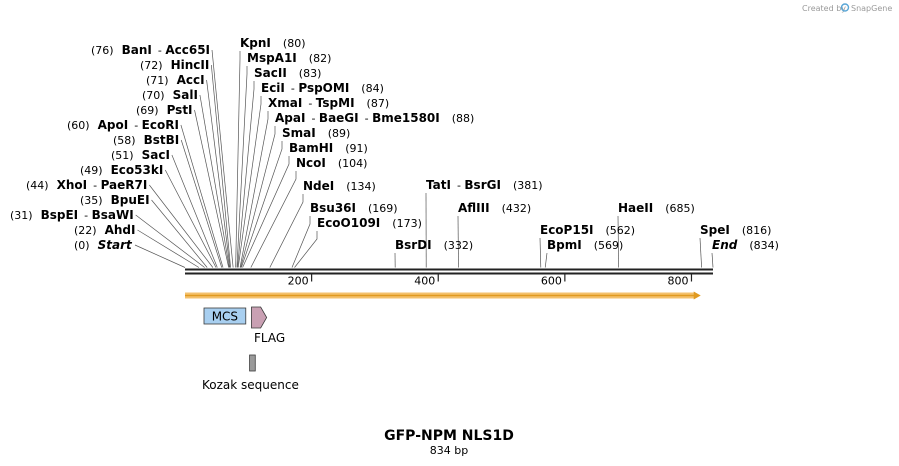 The height and width of the screenshot is (466, 899). What do you see at coordinates (103, 245) in the screenshot?
I see `site-label-start: (0) Start` at bounding box center [103, 245].